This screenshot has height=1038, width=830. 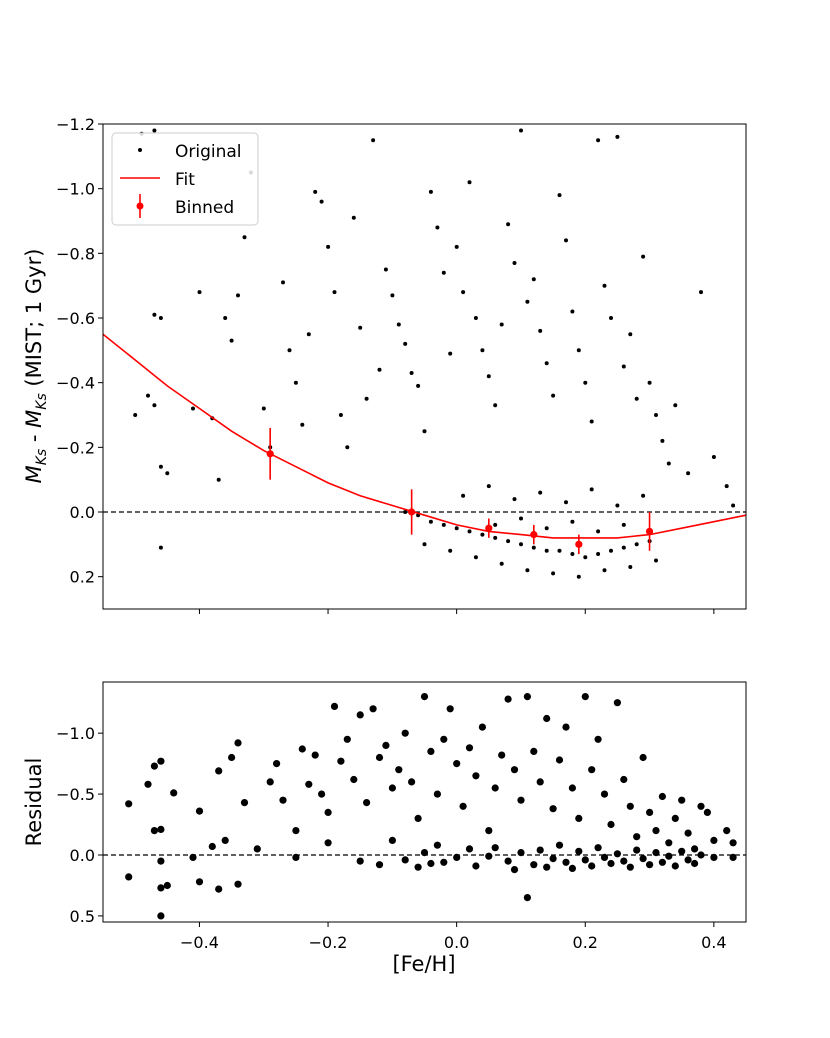 What do you see at coordinates (140, 150) in the screenshot?
I see `legend-original-marker` at bounding box center [140, 150].